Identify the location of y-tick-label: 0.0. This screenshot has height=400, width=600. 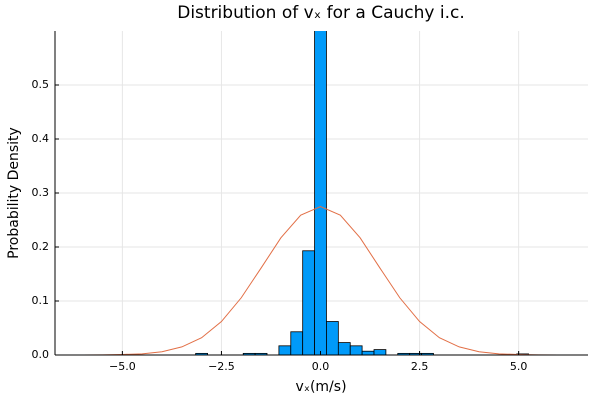
(41, 354).